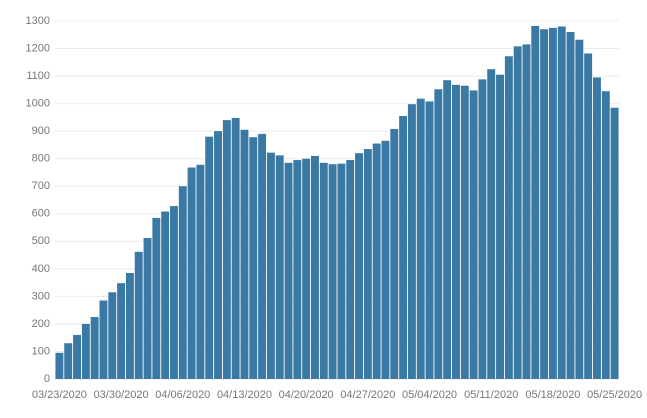  What do you see at coordinates (429, 395) in the screenshot?
I see `x-tick-label: 05/04/2020` at bounding box center [429, 395].